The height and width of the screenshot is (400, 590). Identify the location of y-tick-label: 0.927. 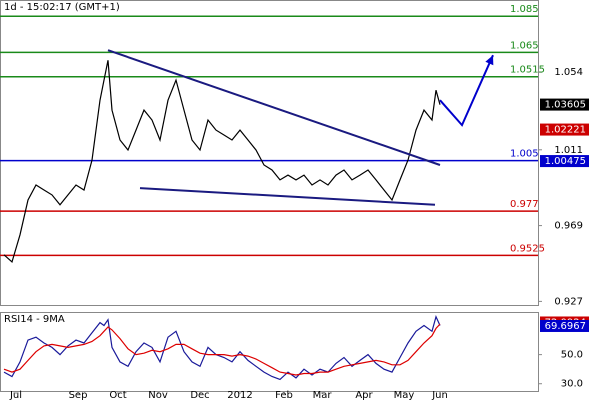
(568, 301).